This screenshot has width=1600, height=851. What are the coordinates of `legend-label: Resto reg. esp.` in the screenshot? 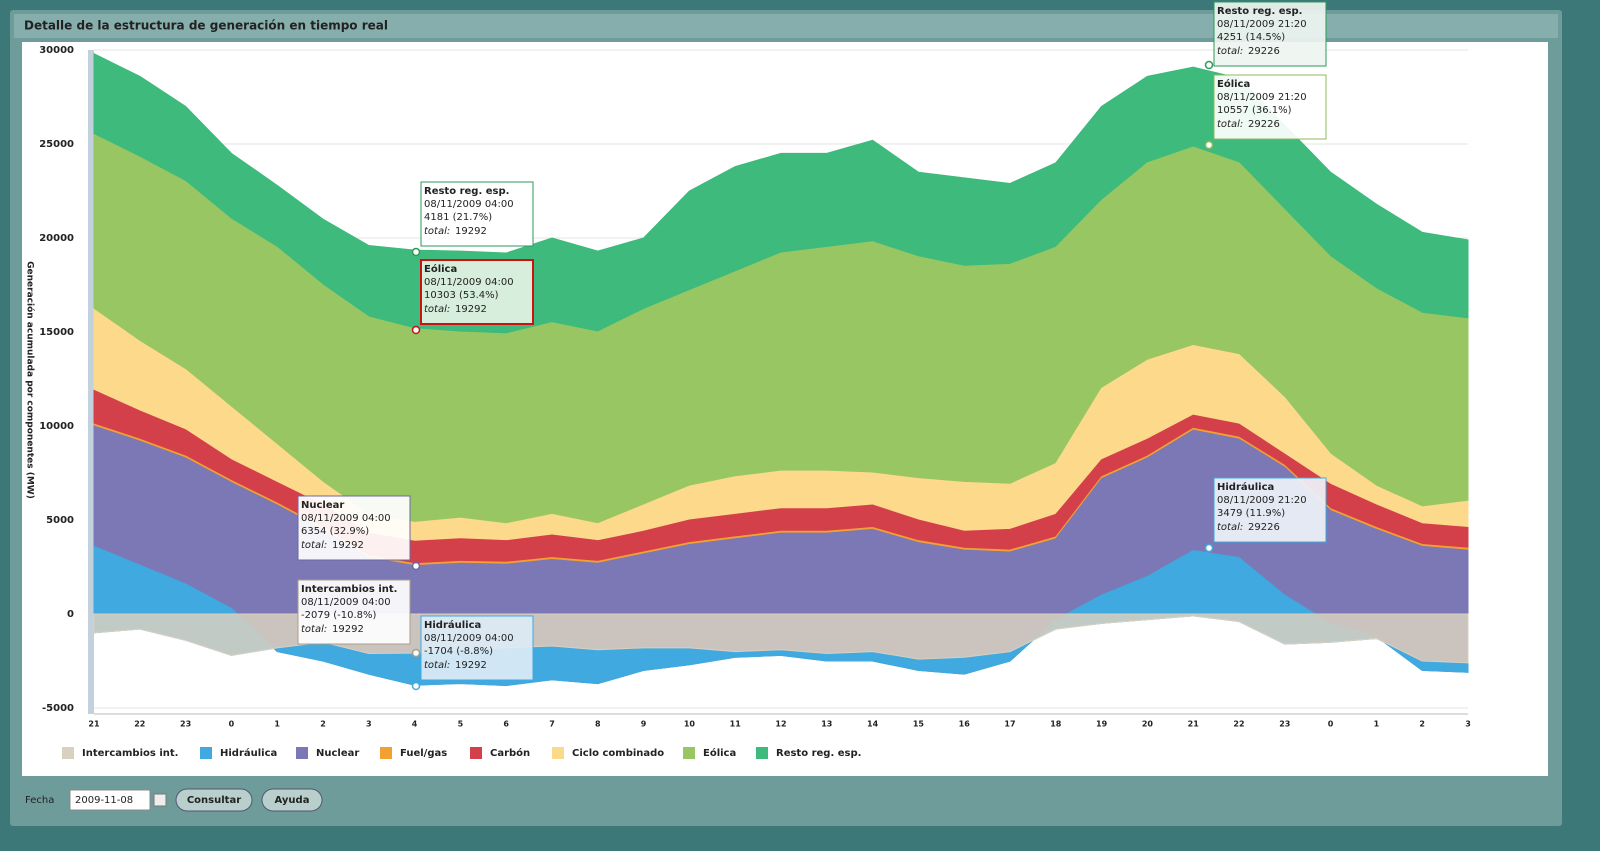 It's located at (818, 753).